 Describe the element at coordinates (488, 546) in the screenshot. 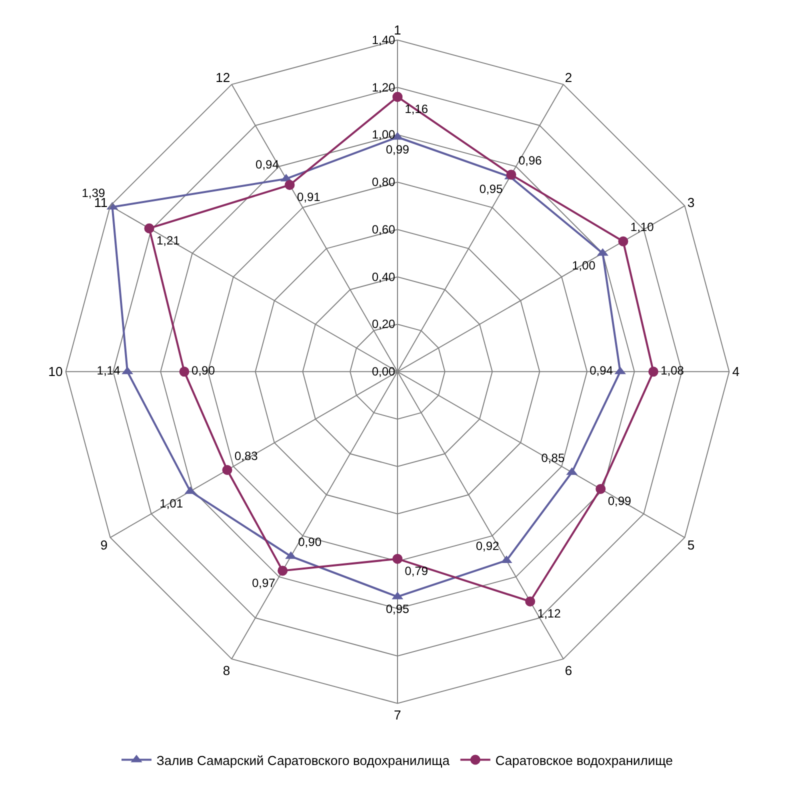

I see `data-label: 0,92` at that location.